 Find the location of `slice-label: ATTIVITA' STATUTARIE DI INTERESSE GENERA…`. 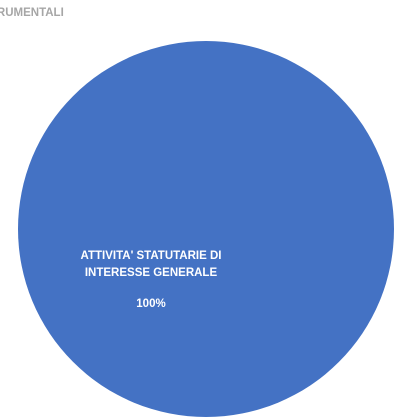

slice-label: ATTIVITA' STATUTARIE DI INTERESSE GENERA… is located at coordinates (151, 264).